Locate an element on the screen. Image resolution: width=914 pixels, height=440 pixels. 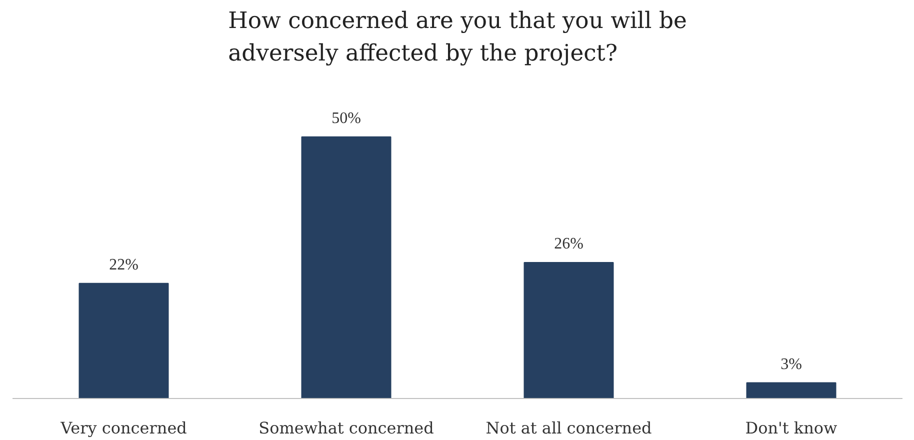
chart-title: How concerned are you that you will be adversely affected by the project? is located at coordinates (457, 37).